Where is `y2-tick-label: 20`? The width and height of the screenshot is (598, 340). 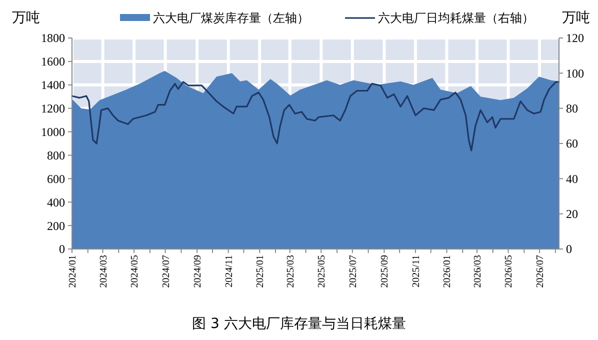
y2-tick-label: 20 is located at coordinates (572, 214).